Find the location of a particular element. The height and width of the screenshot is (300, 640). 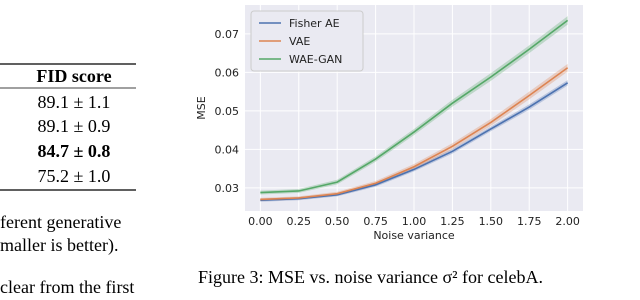

table-header: FID score is located at coordinates (73, 76).